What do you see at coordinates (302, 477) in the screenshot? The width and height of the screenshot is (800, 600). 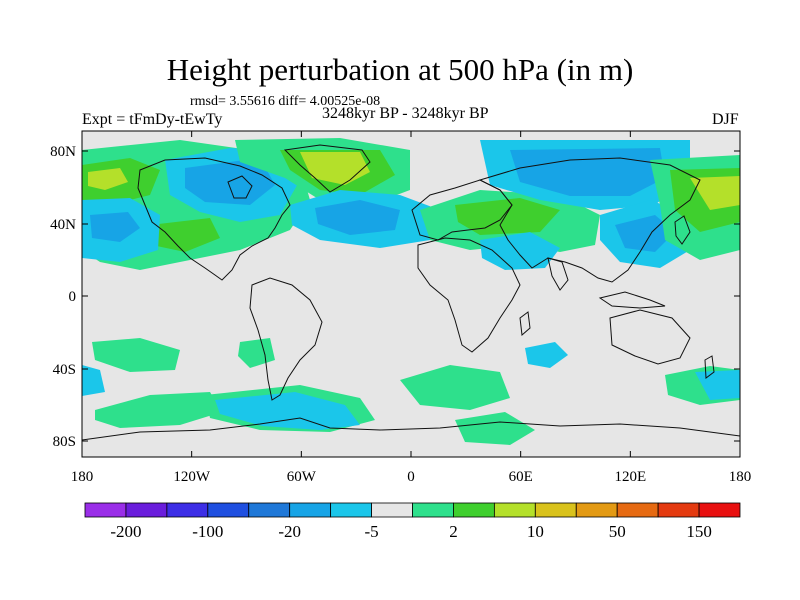 I see `lon-tick-label: 60W` at bounding box center [302, 477].